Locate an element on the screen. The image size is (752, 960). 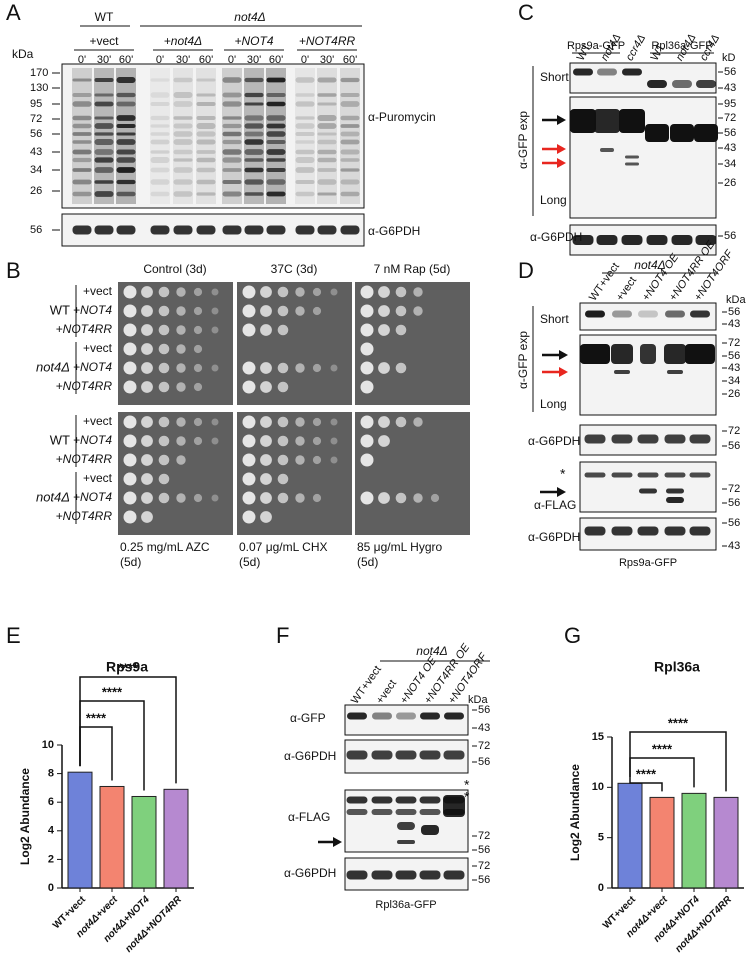
arrow-head is located at coordinates (561, 163).